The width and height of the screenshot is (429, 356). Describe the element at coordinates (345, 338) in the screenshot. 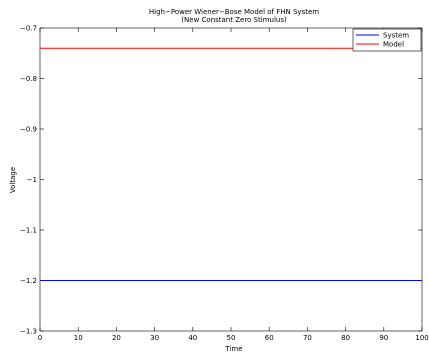

I see `x-tick-label: 80` at that location.